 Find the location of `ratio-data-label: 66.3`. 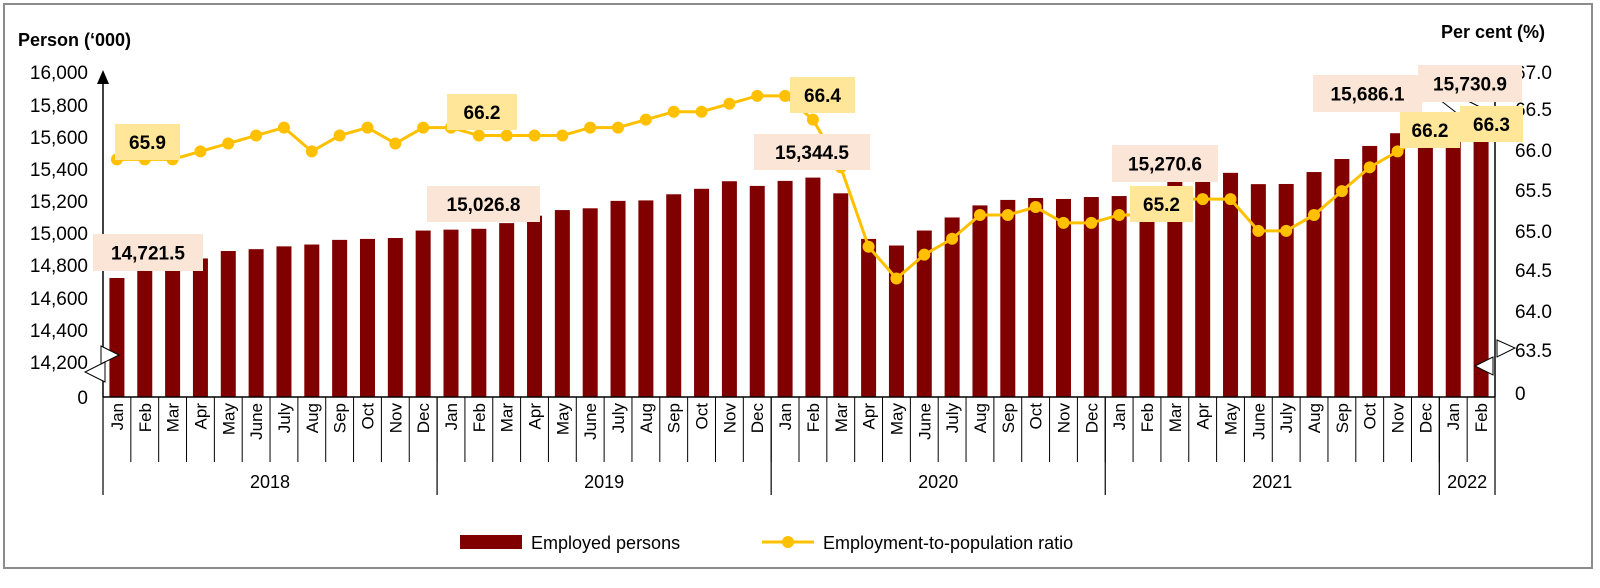

ratio-data-label: 66.3 is located at coordinates (1491, 125).